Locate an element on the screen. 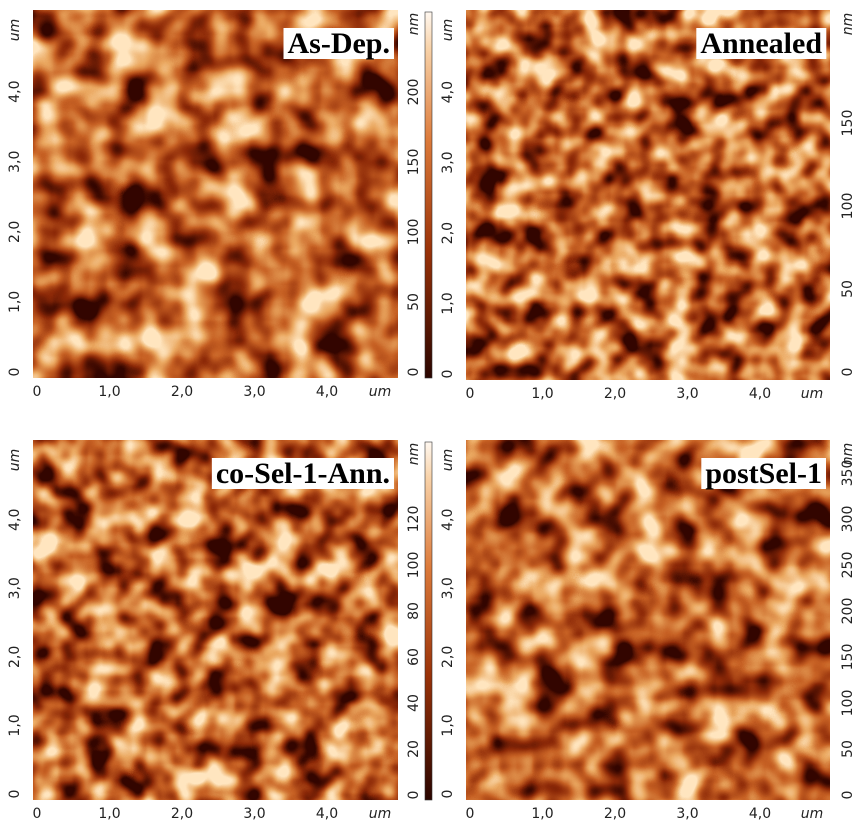  sample-label: postSel-1 is located at coordinates (763, 473).